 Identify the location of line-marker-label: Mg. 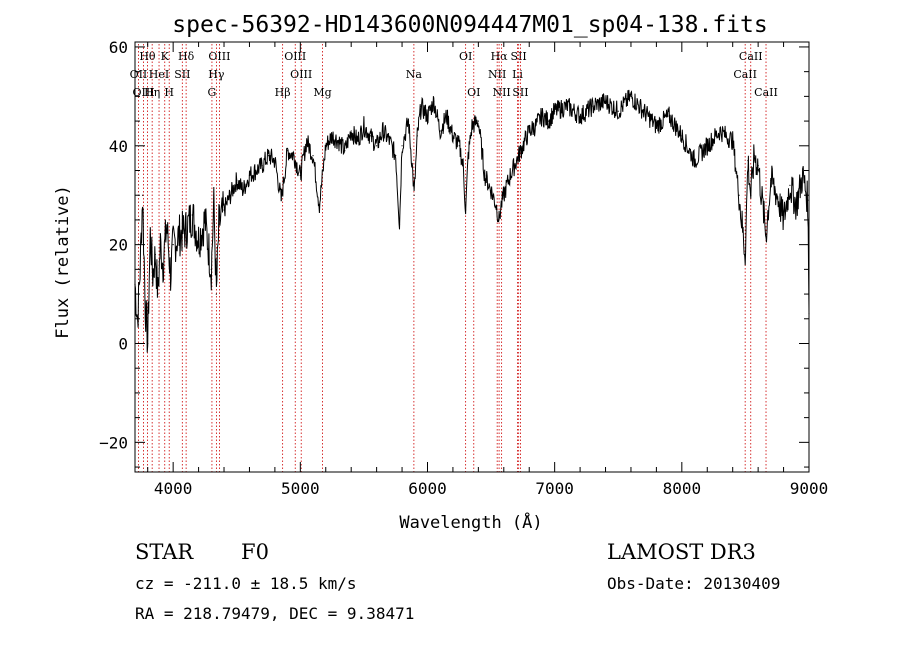
(322, 92).